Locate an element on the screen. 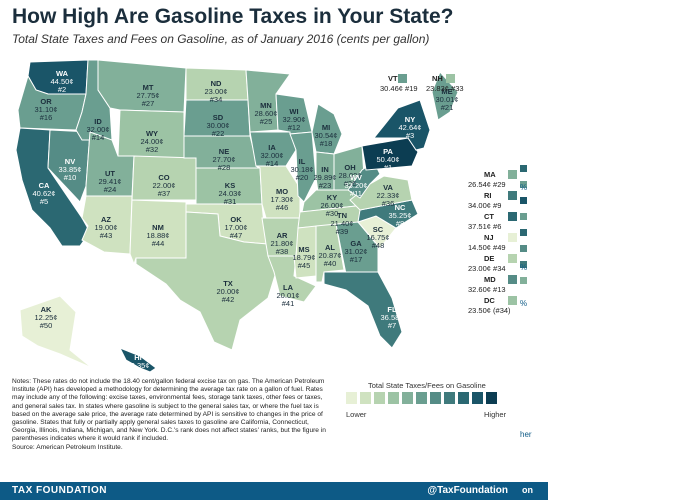 The width and height of the screenshot is (680, 500). source-text: Source: American Petroleum Institute. is located at coordinates (67, 447).